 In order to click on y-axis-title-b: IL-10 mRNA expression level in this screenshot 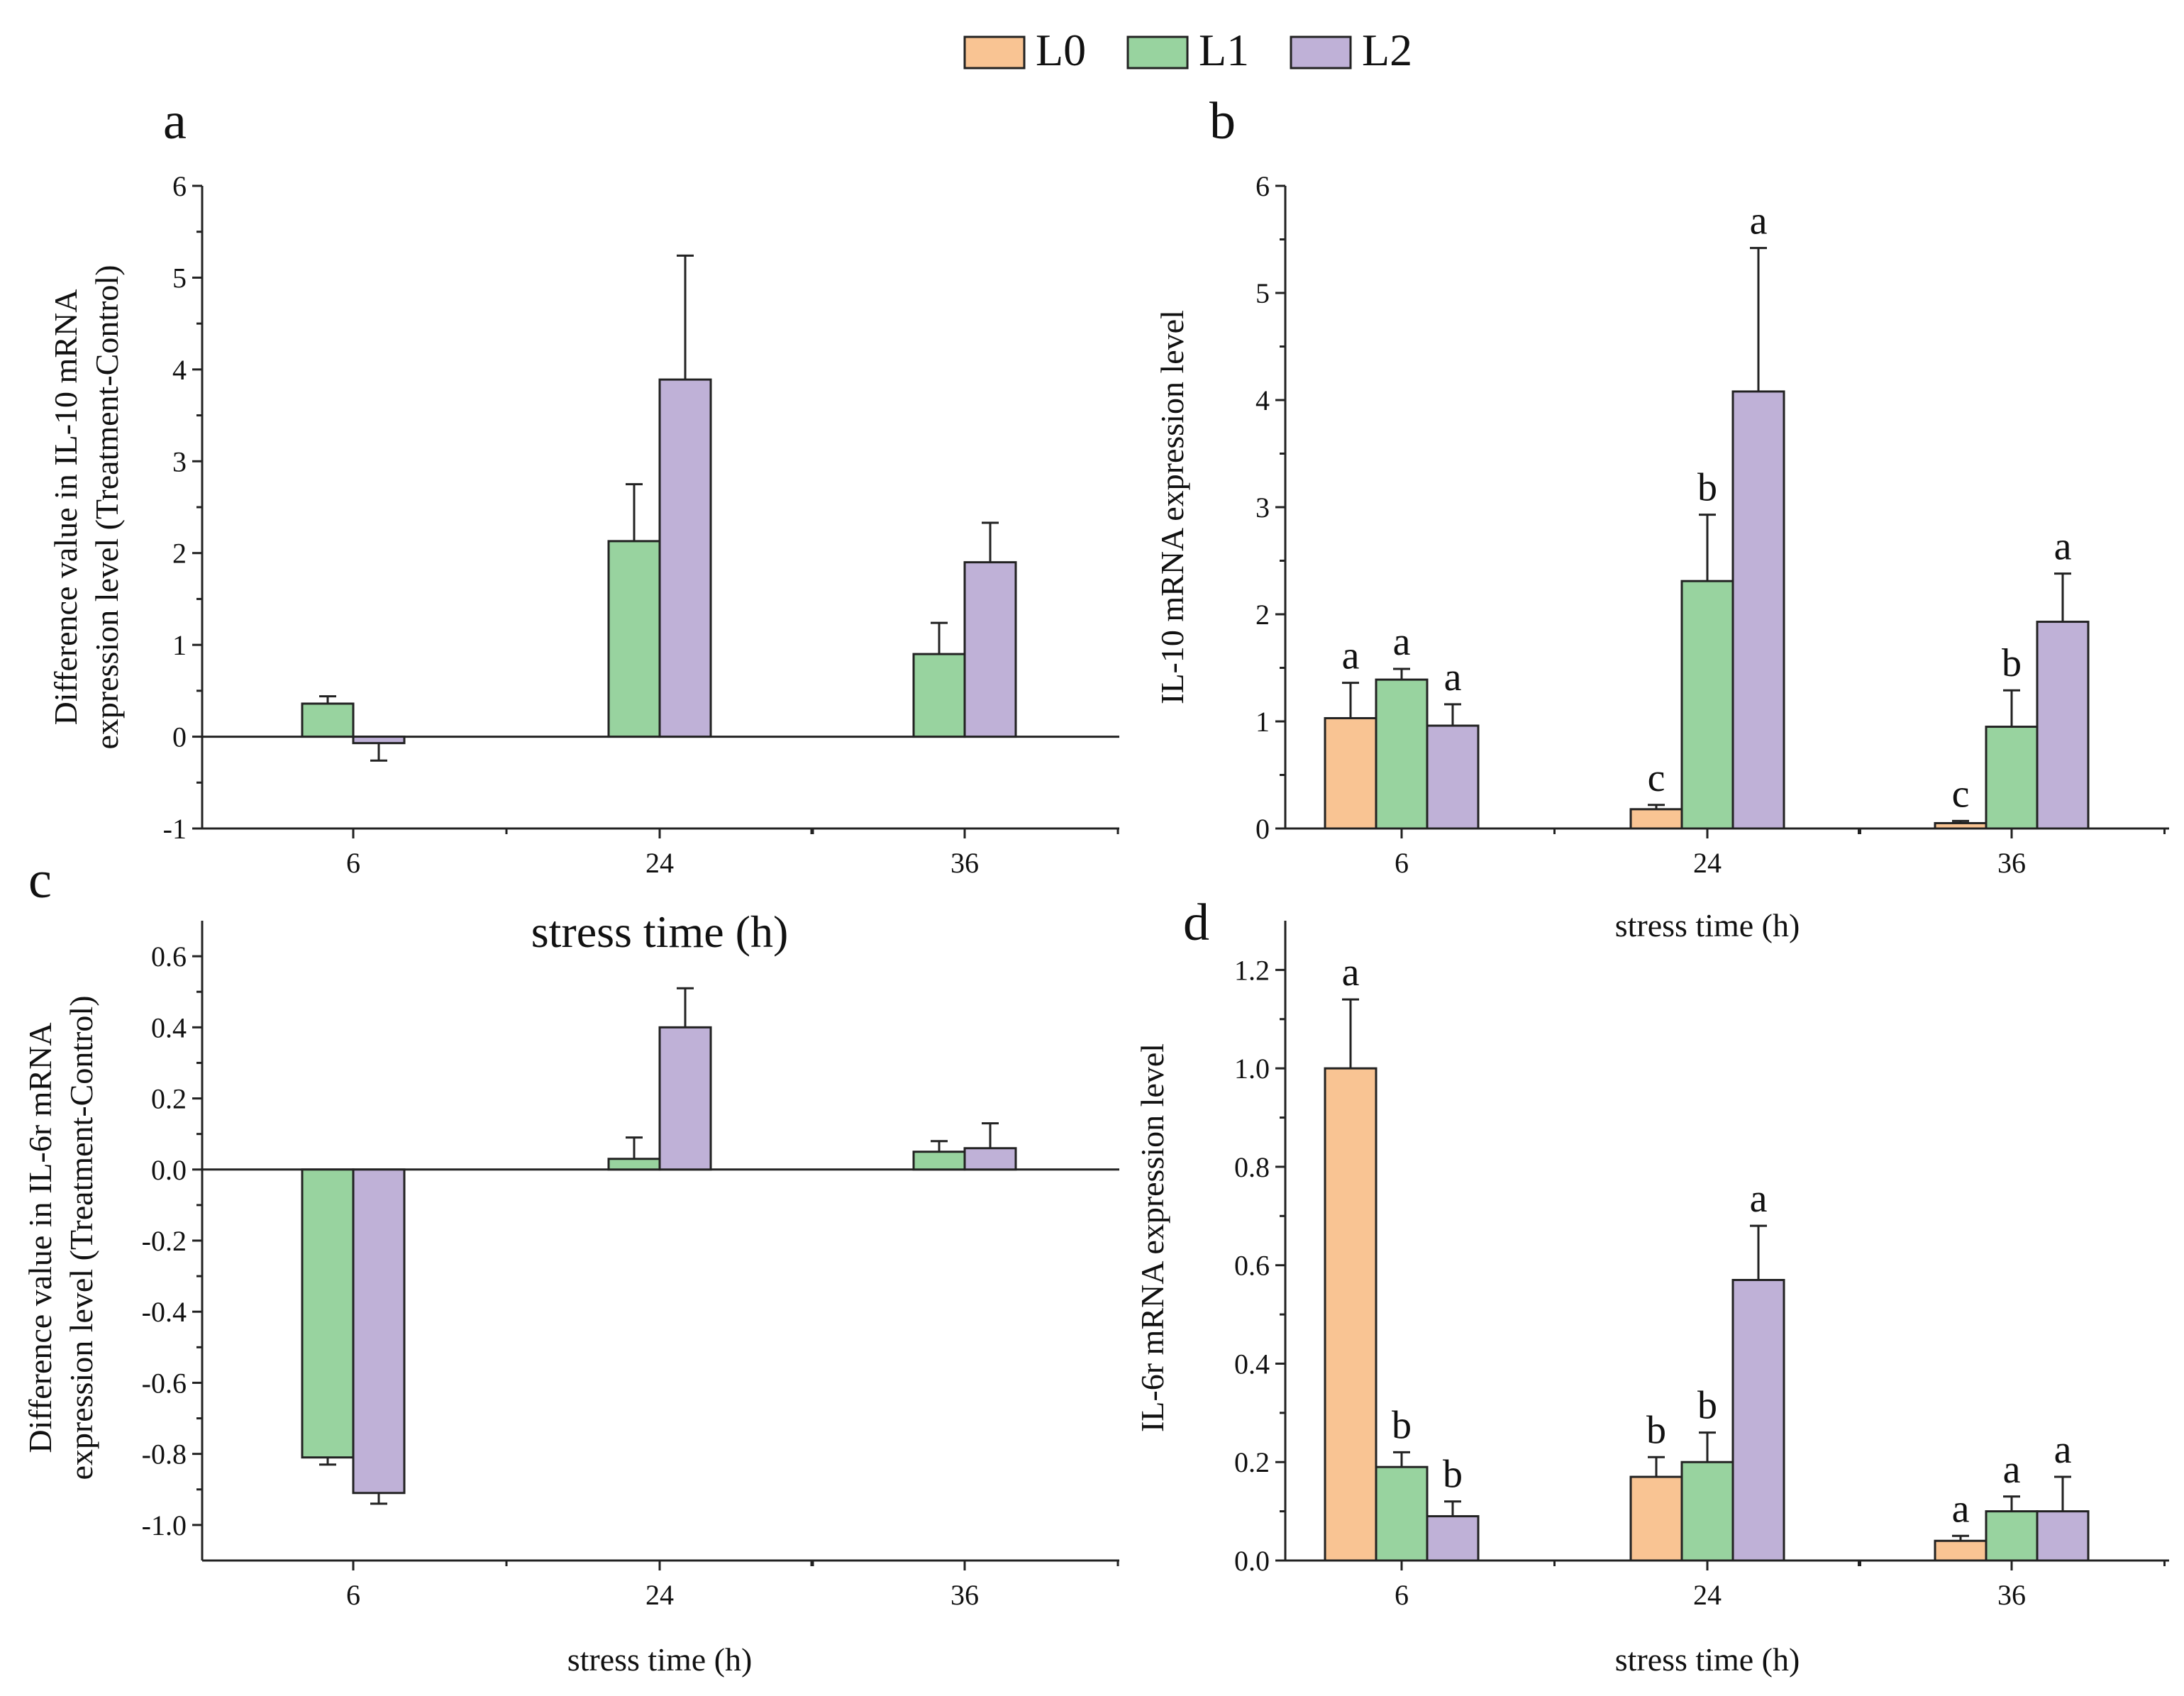, I will do `click(1172, 507)`.